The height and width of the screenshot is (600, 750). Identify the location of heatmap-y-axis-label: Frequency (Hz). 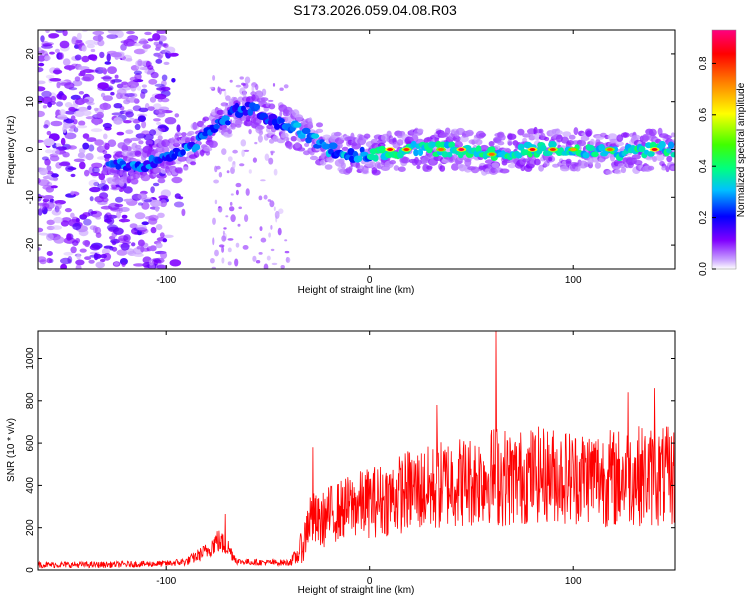
(11, 150).